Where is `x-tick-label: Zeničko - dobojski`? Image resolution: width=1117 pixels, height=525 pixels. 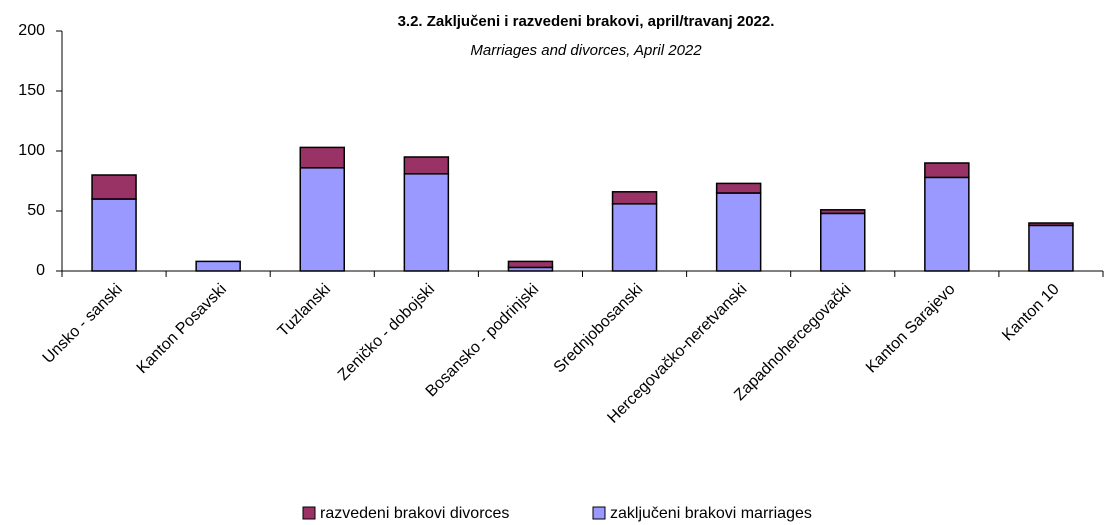 x-tick-label: Zeničko - dobojski is located at coordinates (386, 332).